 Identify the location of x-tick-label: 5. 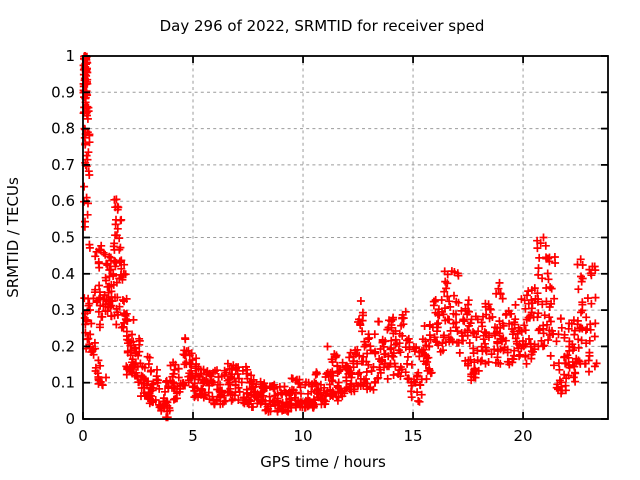
(193, 436).